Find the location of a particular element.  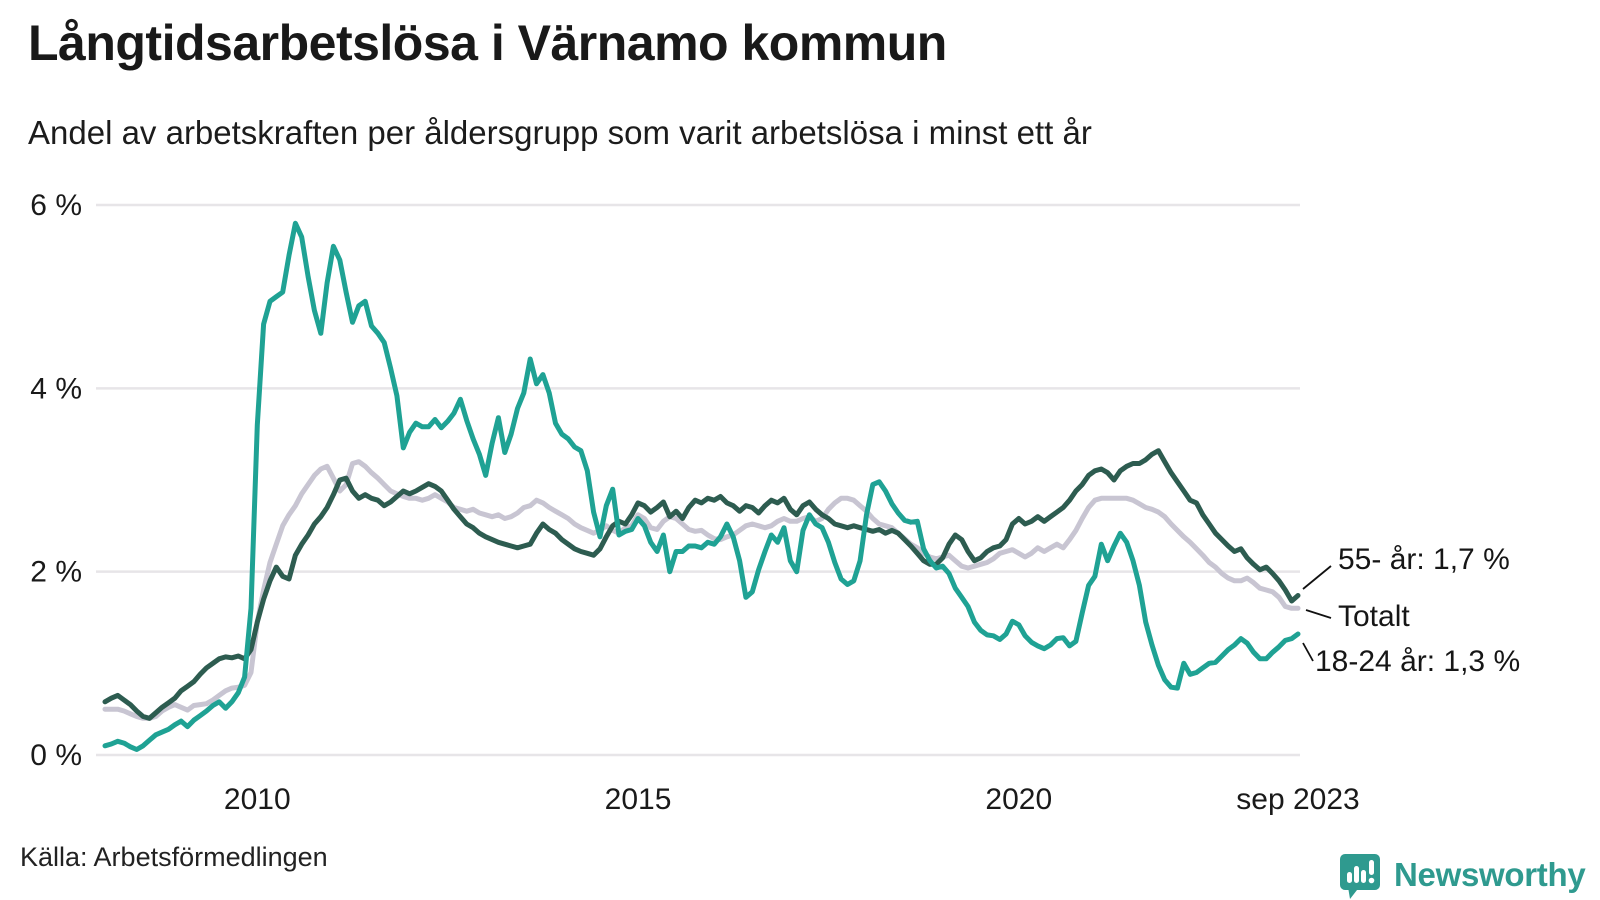

brand-wordmark: Newsworthy is located at coordinates (1490, 874).